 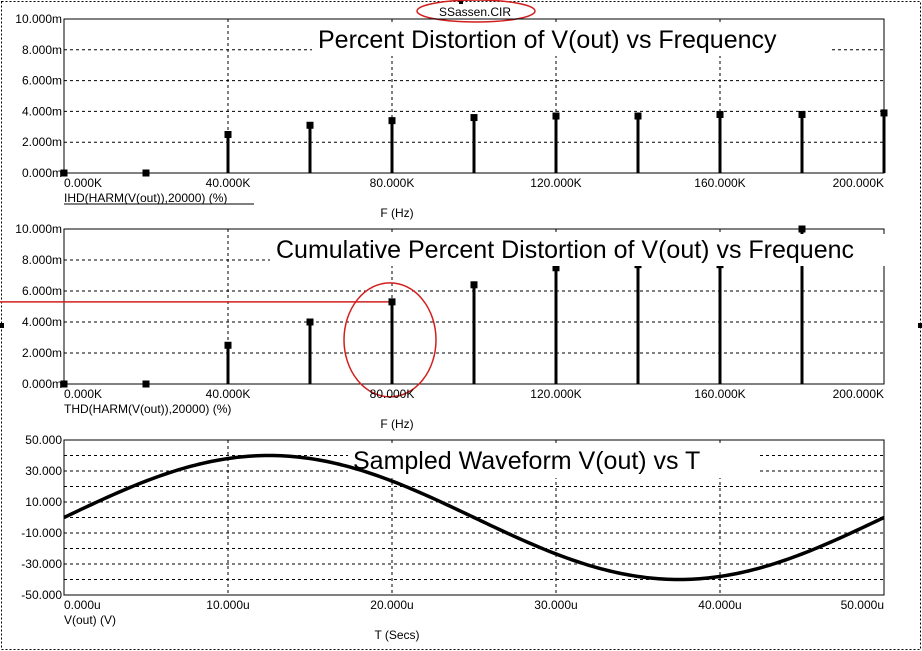 I want to click on ihd-x-tick-label: 80.000K, so click(x=392, y=183).